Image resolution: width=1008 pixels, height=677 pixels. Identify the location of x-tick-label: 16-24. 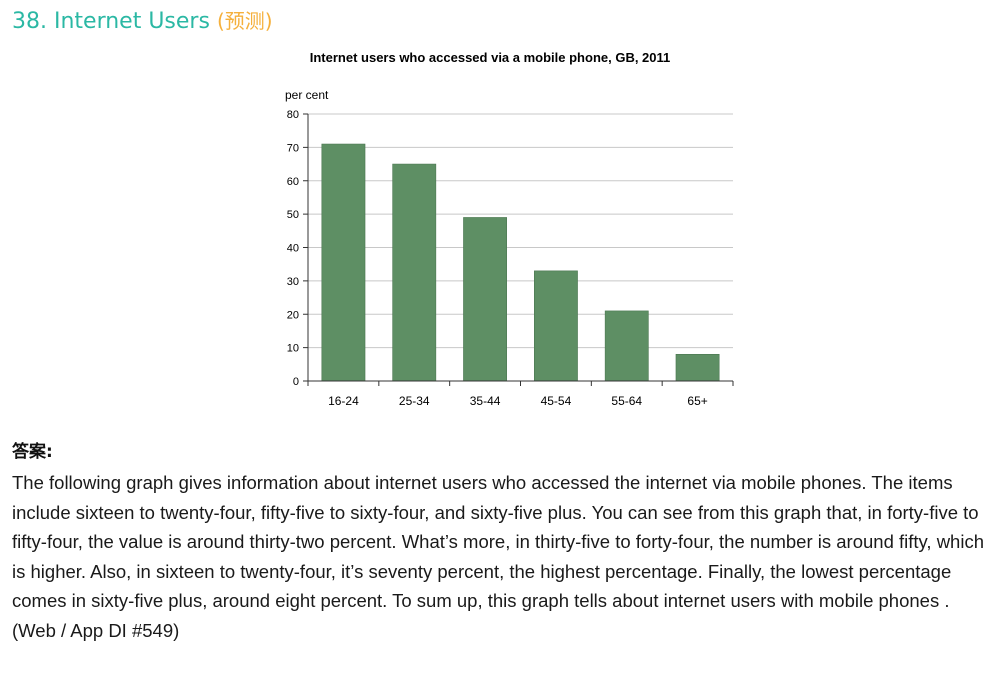
(343, 401).